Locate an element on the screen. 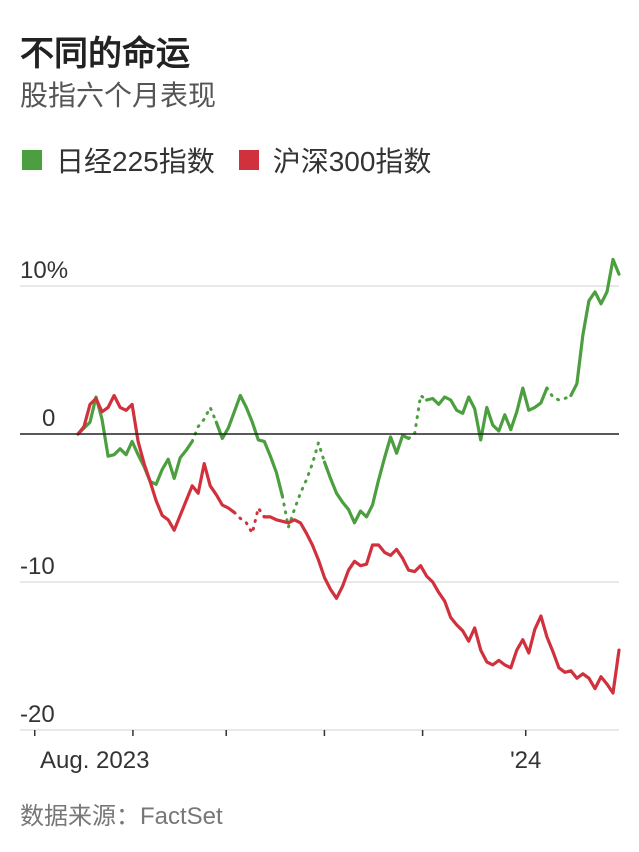  legend-item-csi300: 沪深300指数 is located at coordinates (335, 160).